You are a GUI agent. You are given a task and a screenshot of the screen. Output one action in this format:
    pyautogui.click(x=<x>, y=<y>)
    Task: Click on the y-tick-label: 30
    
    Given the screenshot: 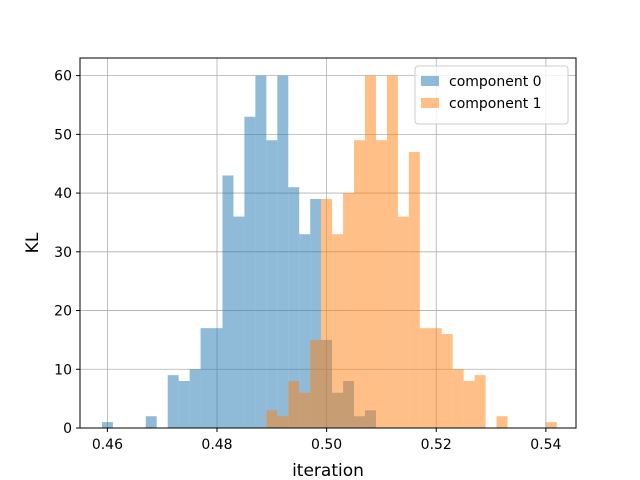 What is the action you would take?
    pyautogui.click(x=63, y=253)
    